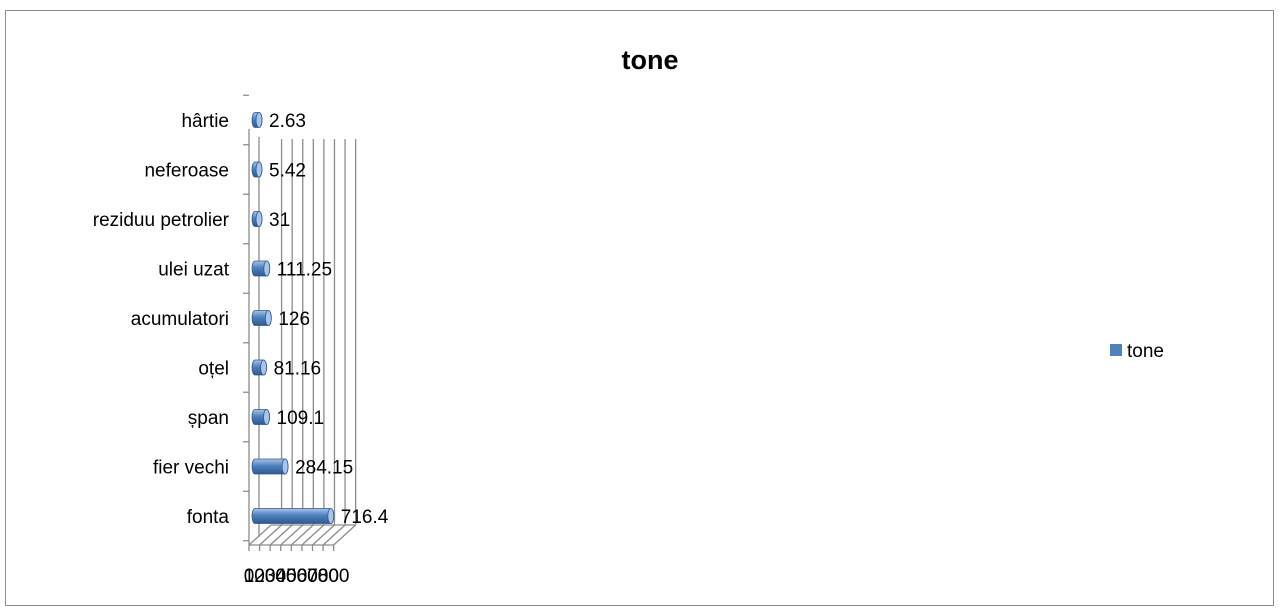 This screenshot has height=610, width=1279. I want to click on x-tick-label: 300, so click(281, 576).